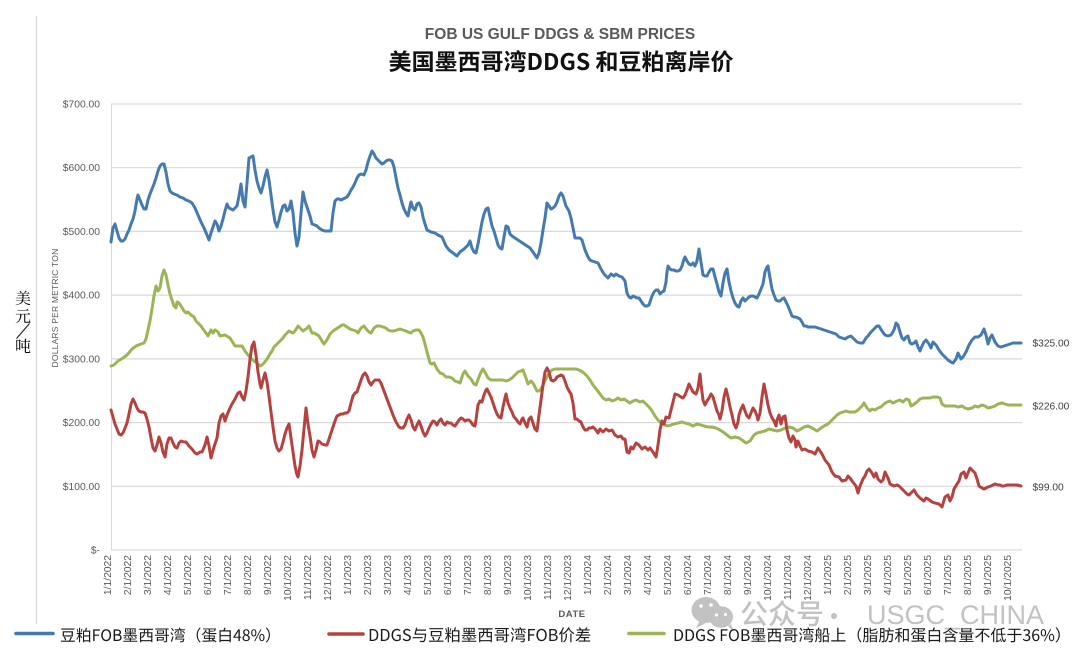 This screenshot has width=1080, height=657. Describe the element at coordinates (628, 575) in the screenshot. I see `svg-text: 3/1/2024` at that location.